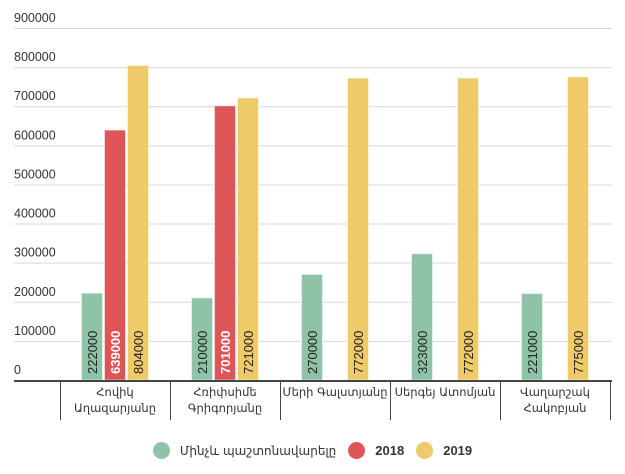  I want to click on x-category-label-line: Սերգեյ Ատոմյան, so click(445, 392).